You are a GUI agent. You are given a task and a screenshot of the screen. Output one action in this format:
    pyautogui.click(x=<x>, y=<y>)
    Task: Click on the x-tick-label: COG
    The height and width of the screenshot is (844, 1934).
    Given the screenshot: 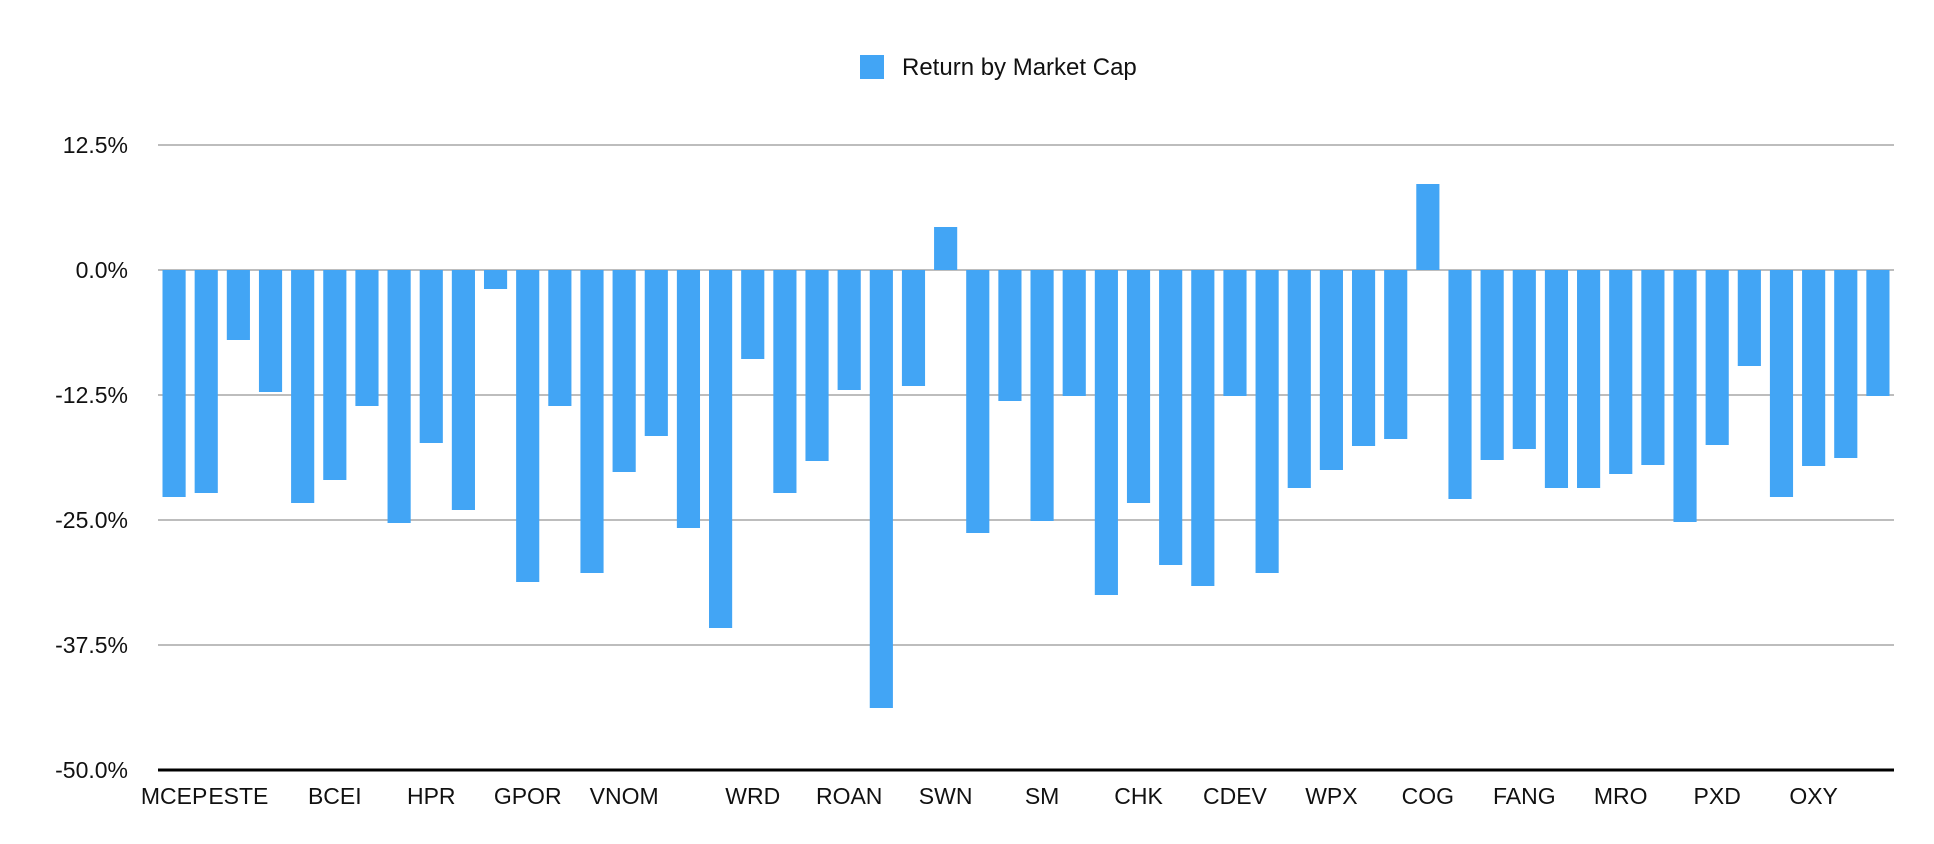 What is the action you would take?
    pyautogui.click(x=1428, y=796)
    